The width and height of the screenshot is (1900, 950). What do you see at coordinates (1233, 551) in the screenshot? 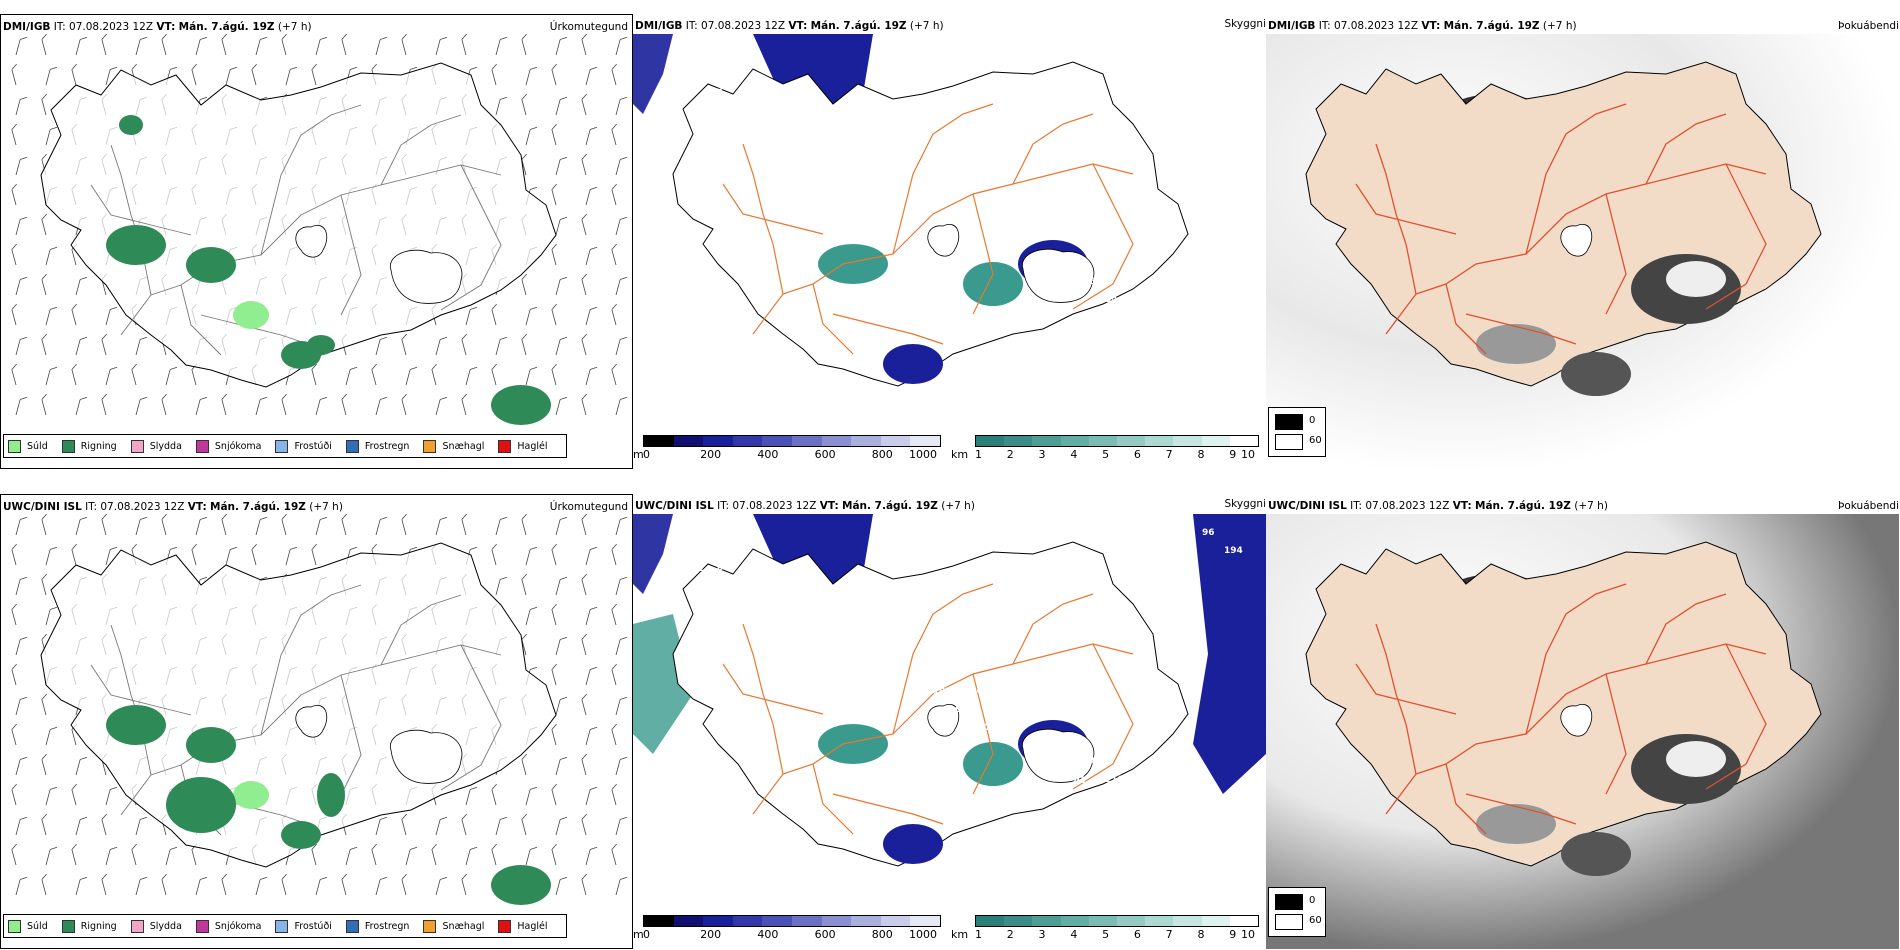
I see `cloud-base-label: 194` at bounding box center [1233, 551].